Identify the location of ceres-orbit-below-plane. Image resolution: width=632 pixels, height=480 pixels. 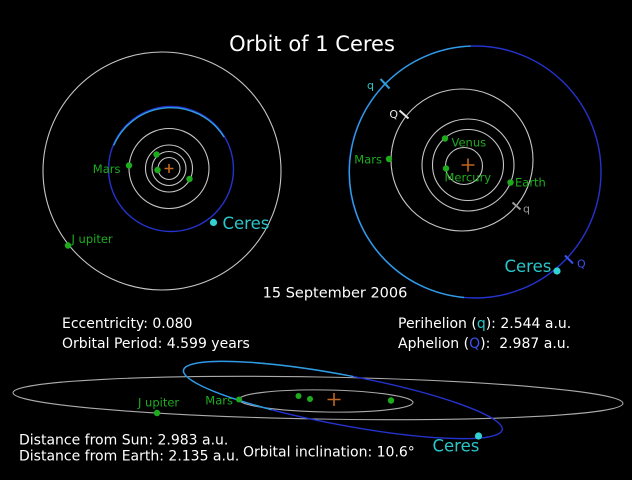
(171, 169).